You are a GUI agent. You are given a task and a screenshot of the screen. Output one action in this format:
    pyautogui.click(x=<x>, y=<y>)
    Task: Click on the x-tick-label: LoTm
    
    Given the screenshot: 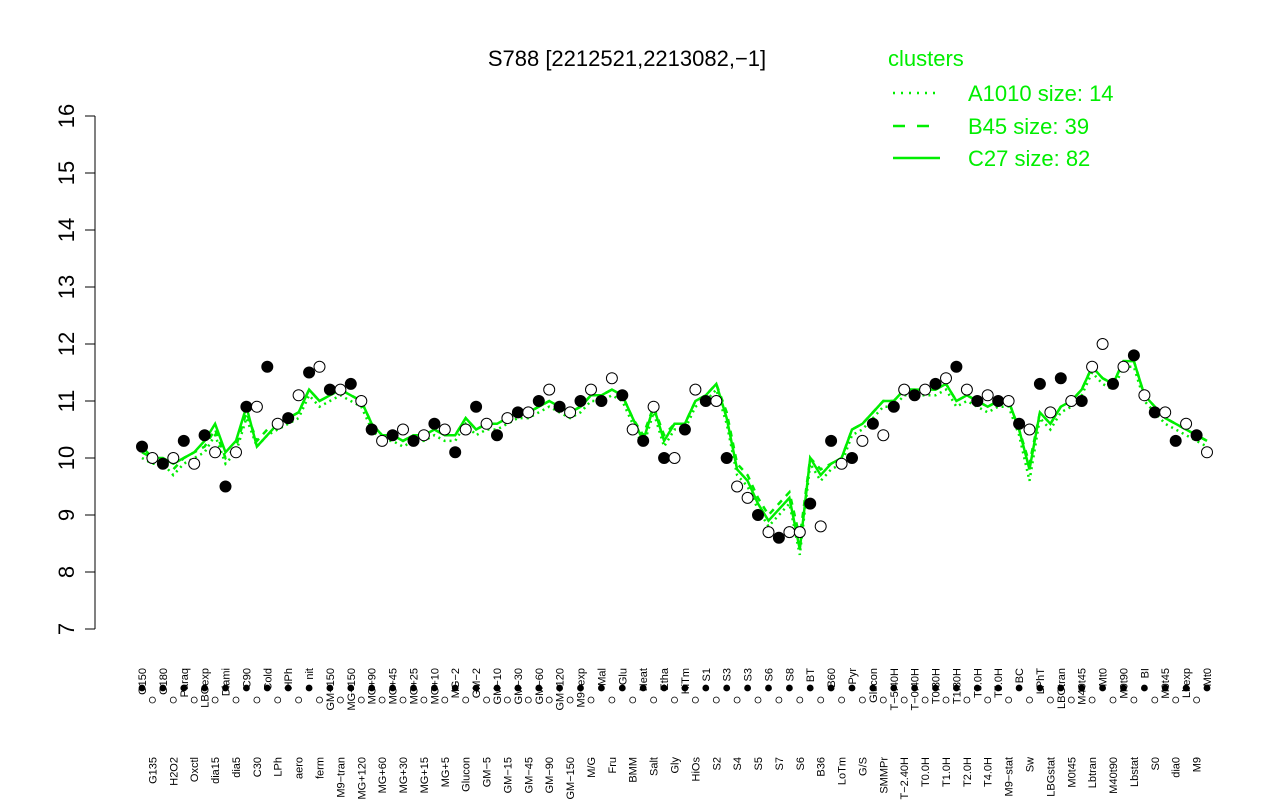 What is the action you would take?
    pyautogui.click(x=843, y=771)
    